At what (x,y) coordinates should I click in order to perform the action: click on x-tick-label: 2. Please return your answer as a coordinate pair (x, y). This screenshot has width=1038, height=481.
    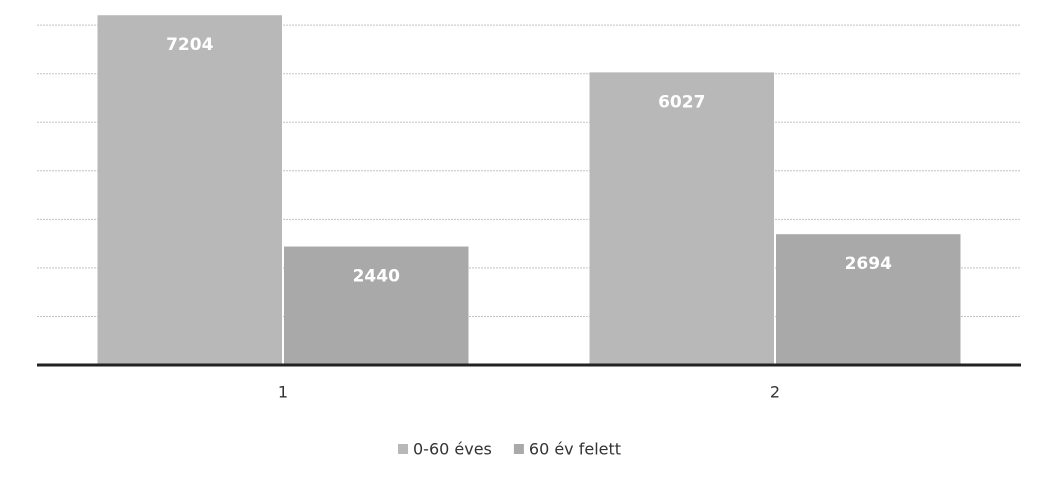
    Looking at the image, I should click on (775, 392).